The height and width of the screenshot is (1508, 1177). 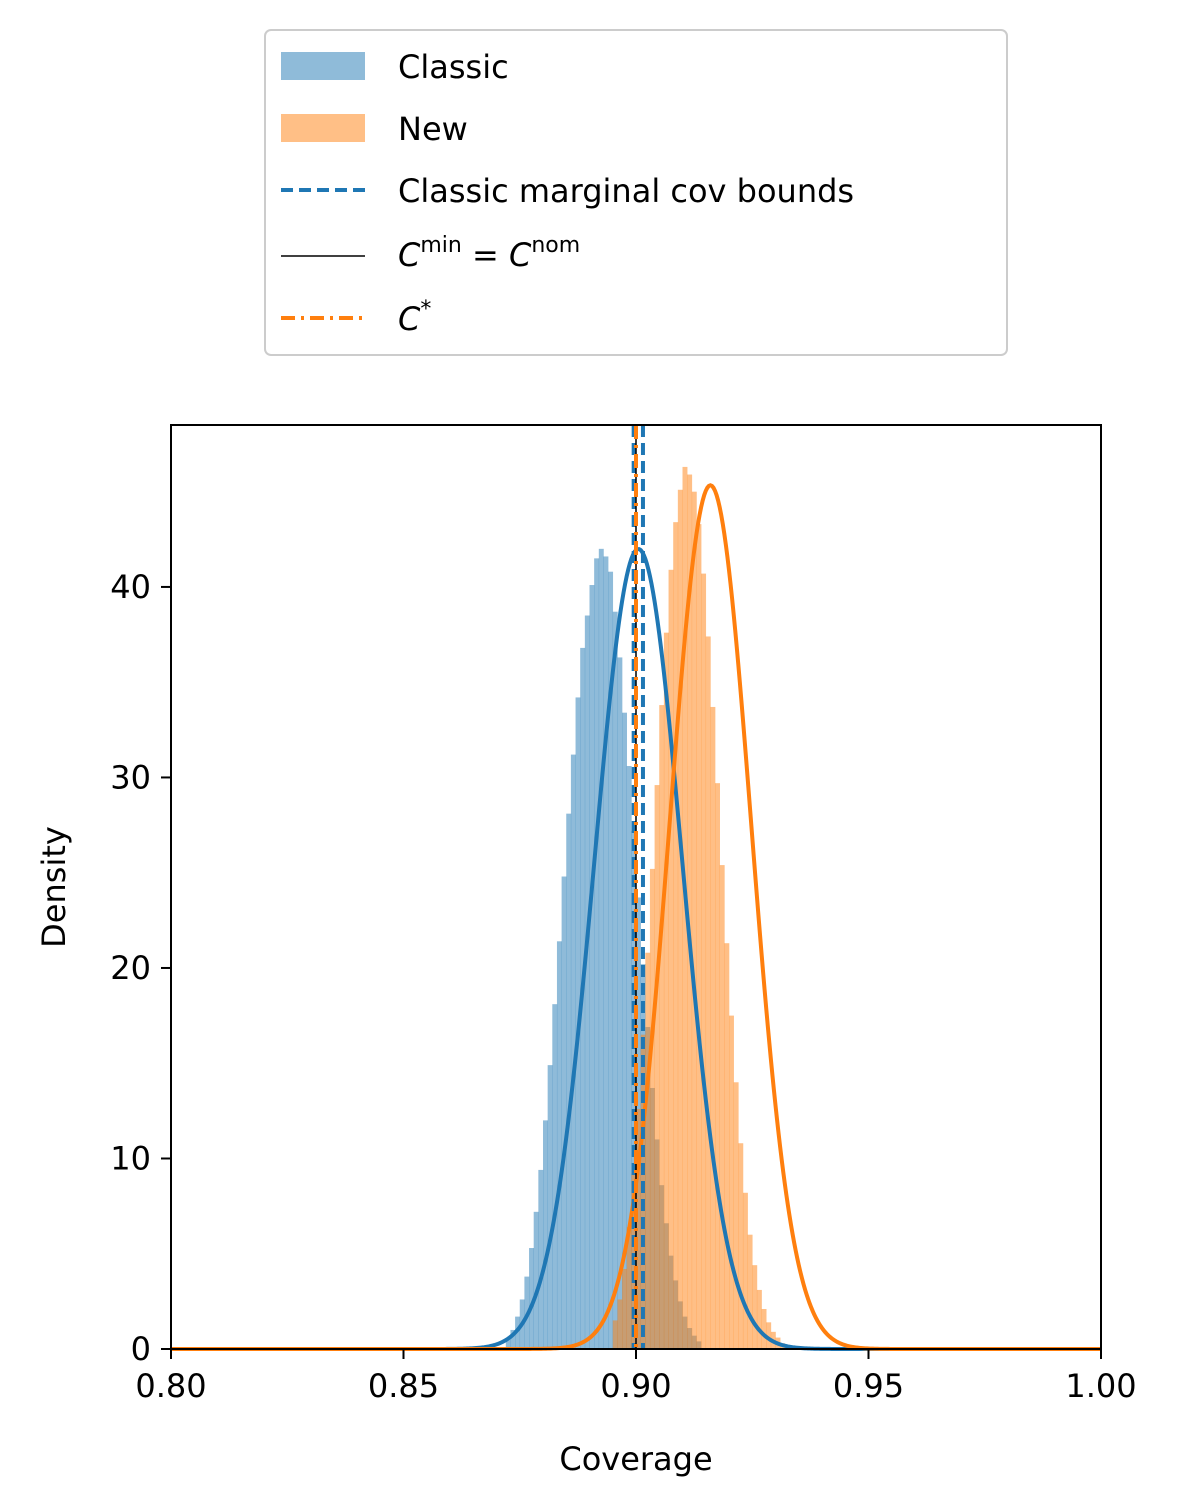 What do you see at coordinates (433, 129) in the screenshot?
I see `legend-label-new: New` at bounding box center [433, 129].